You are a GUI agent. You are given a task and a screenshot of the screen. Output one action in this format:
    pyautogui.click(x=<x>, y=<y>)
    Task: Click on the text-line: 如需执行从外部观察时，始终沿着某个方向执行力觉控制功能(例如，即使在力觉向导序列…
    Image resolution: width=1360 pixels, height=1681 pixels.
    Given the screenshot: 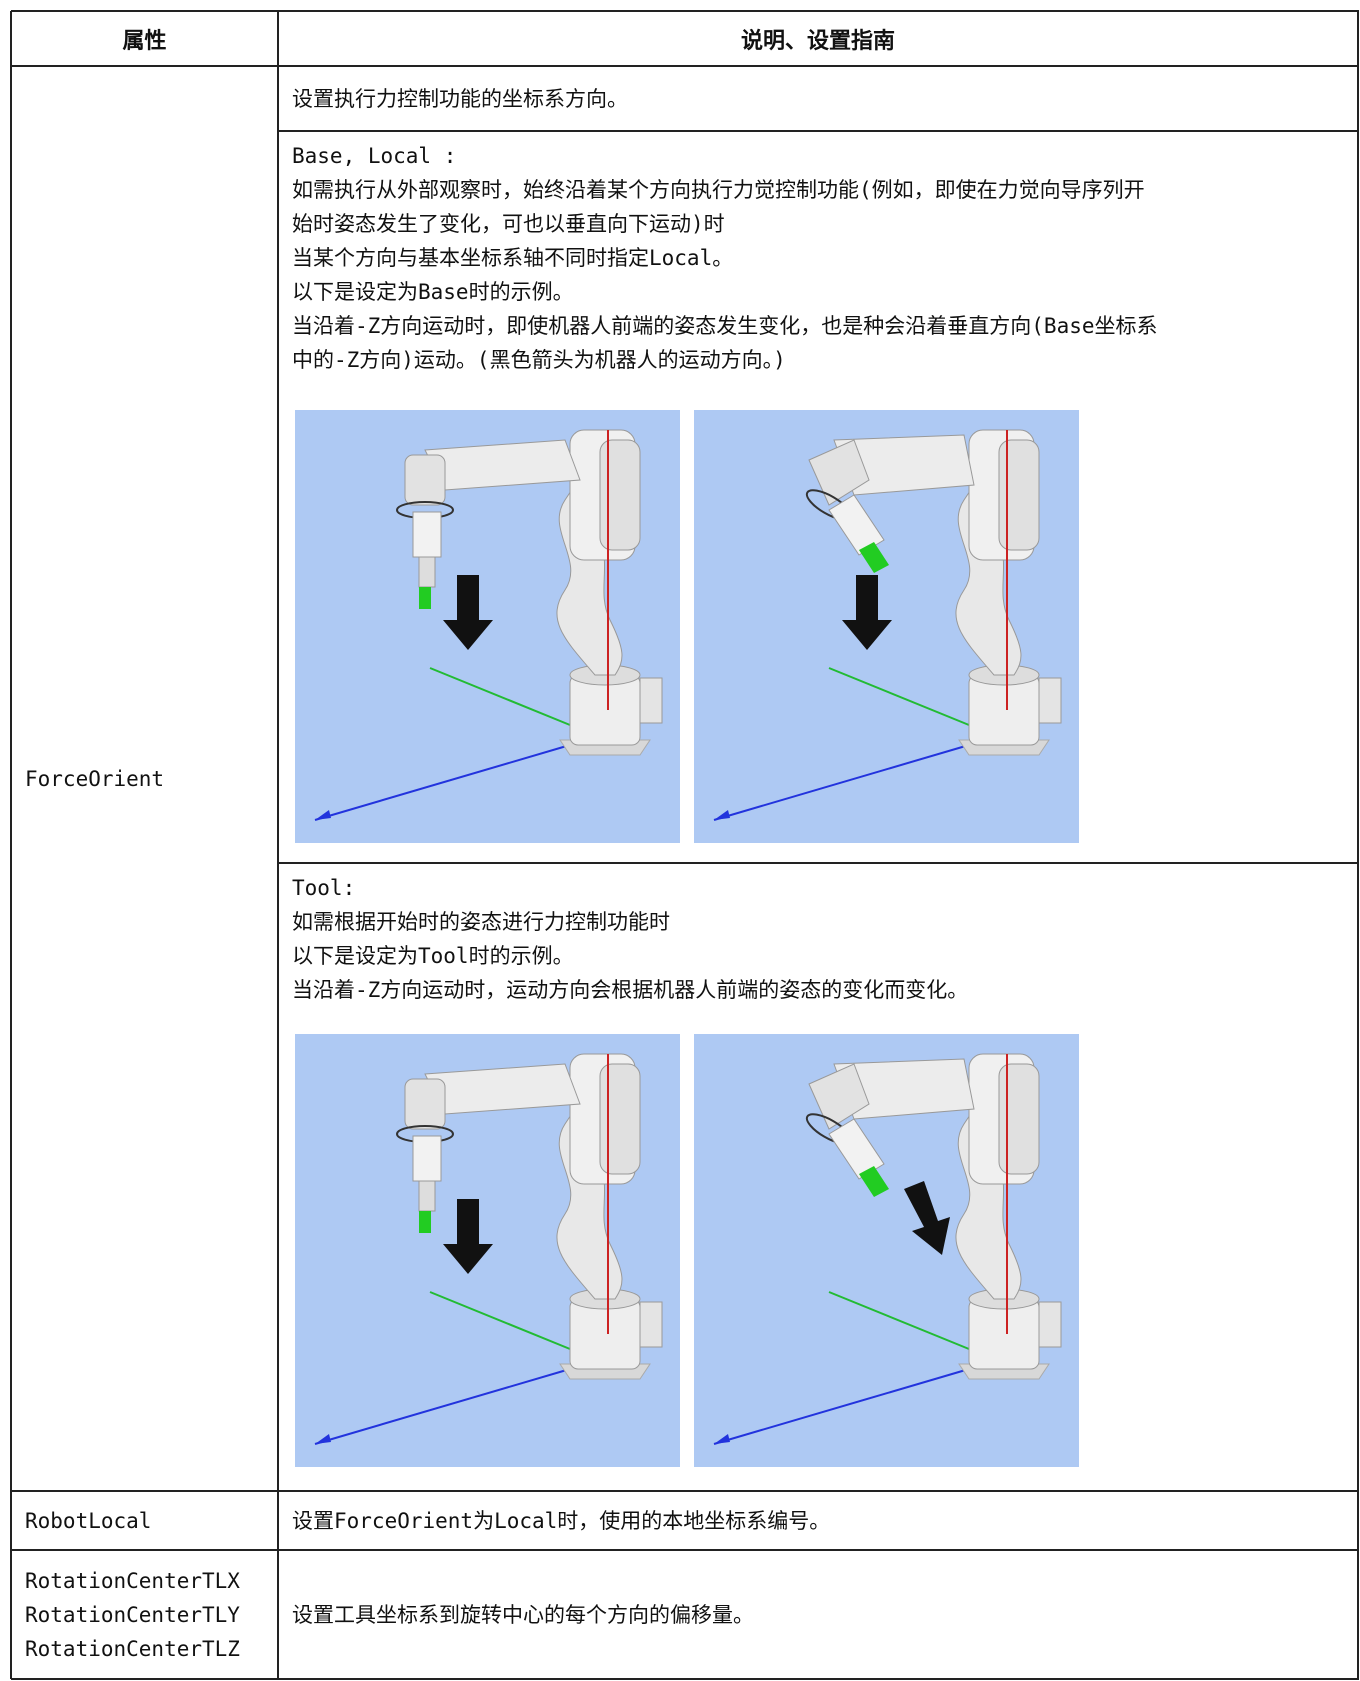 What is the action you would take?
    pyautogui.click(x=718, y=190)
    